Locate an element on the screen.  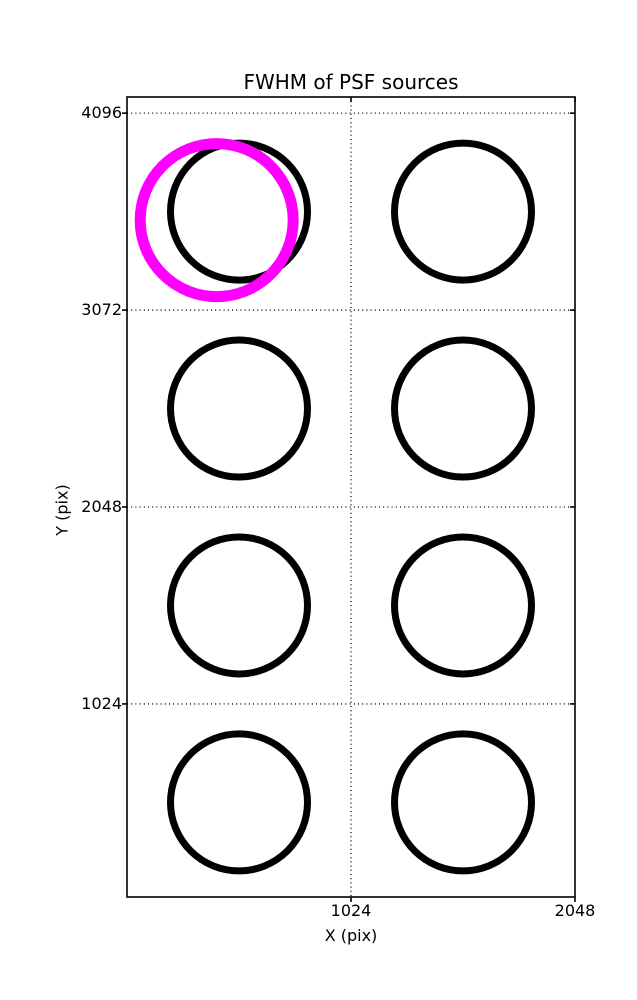
y-tick-label: 4096 is located at coordinates (101, 113).